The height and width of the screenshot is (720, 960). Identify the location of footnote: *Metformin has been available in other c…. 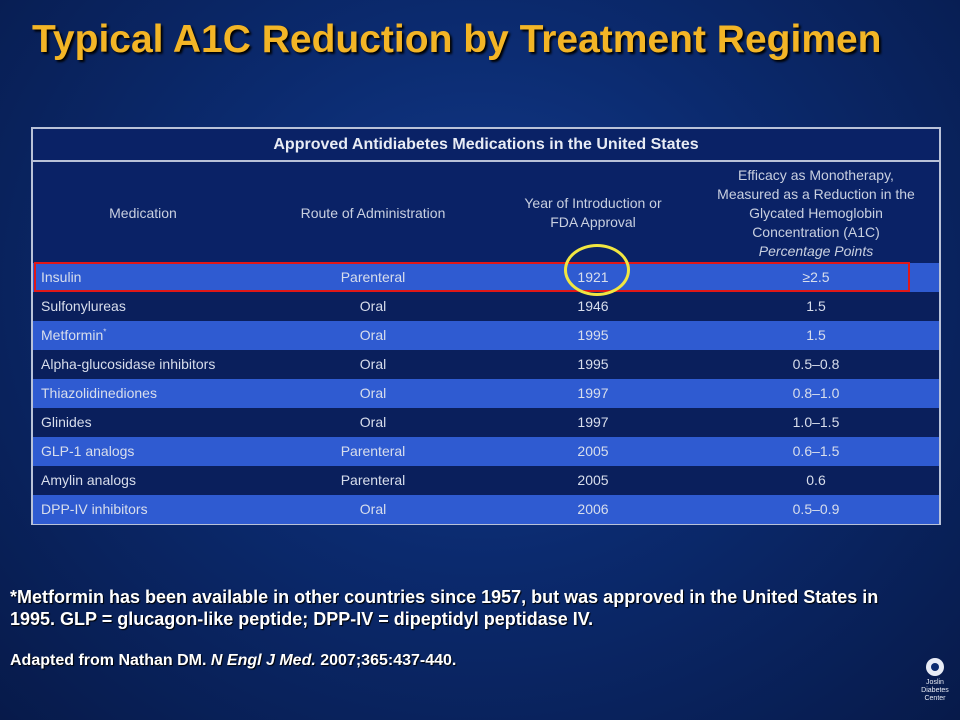
(444, 608).